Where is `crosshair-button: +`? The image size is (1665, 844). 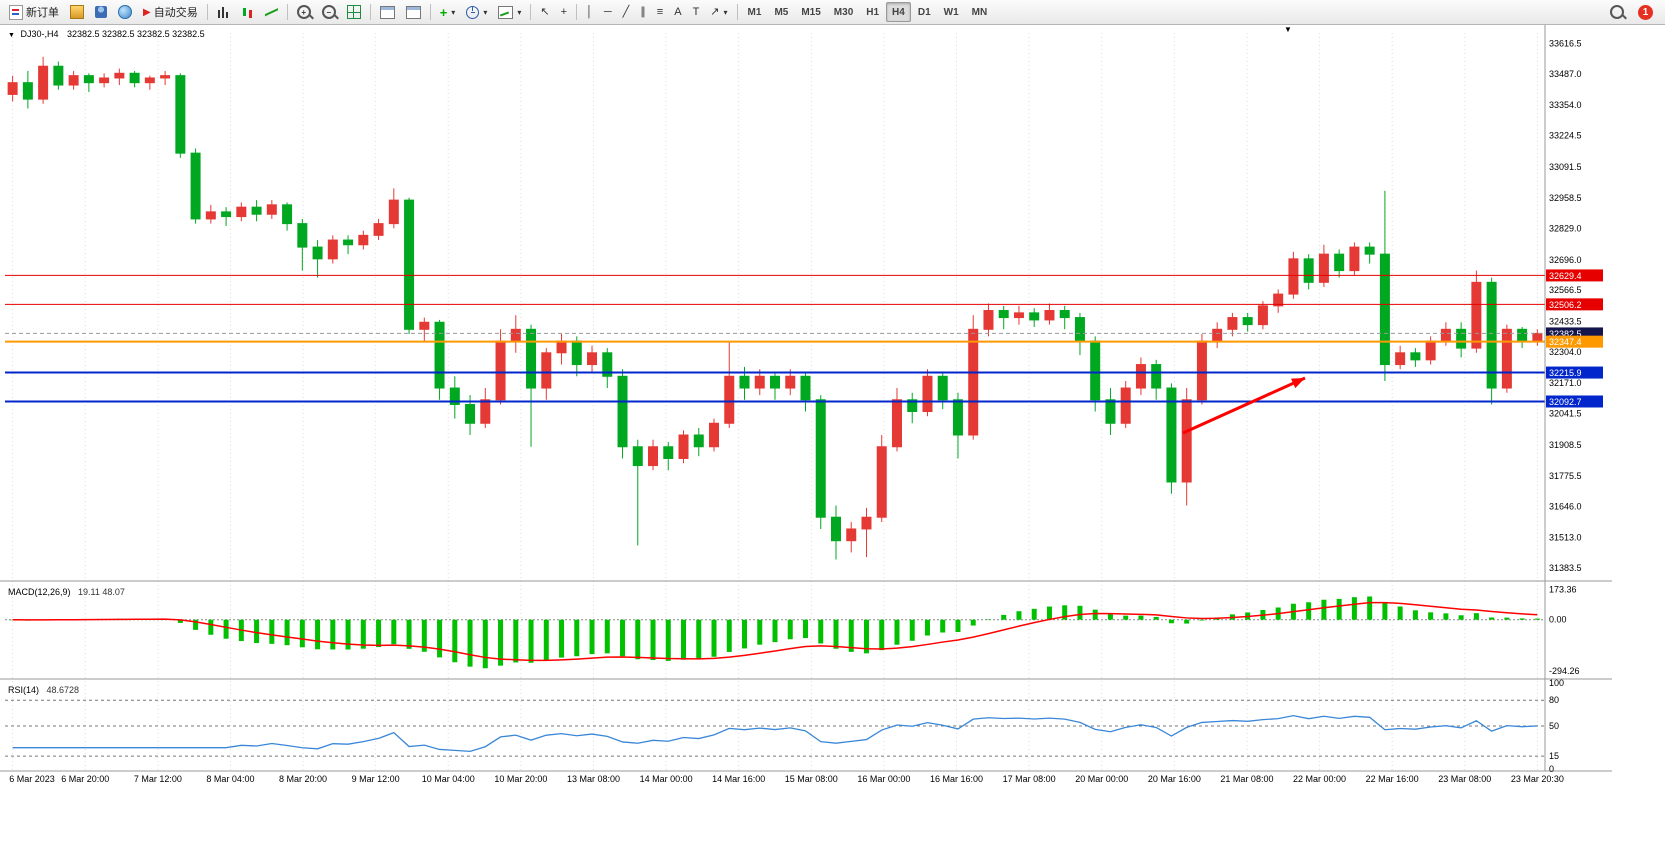 crosshair-button: + is located at coordinates (564, 12).